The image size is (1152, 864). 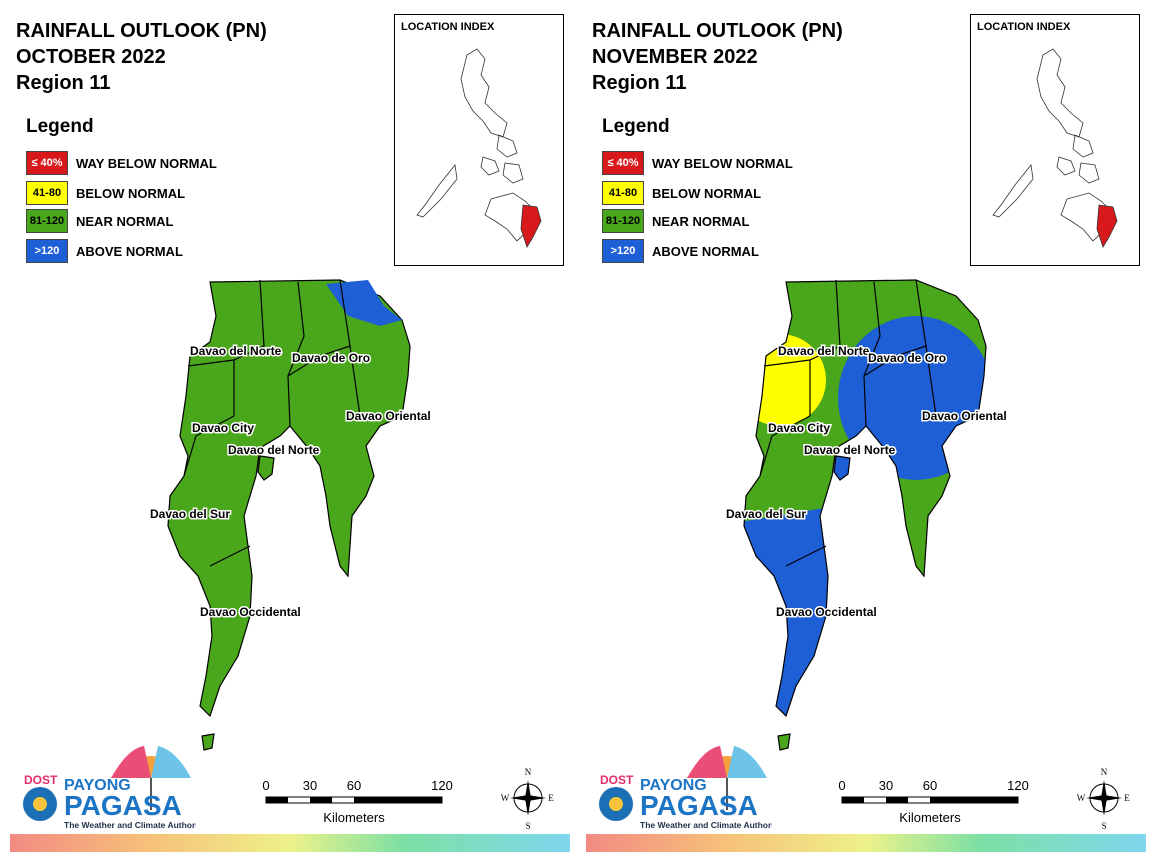 I want to click on map-outline, so click(x=865, y=498).